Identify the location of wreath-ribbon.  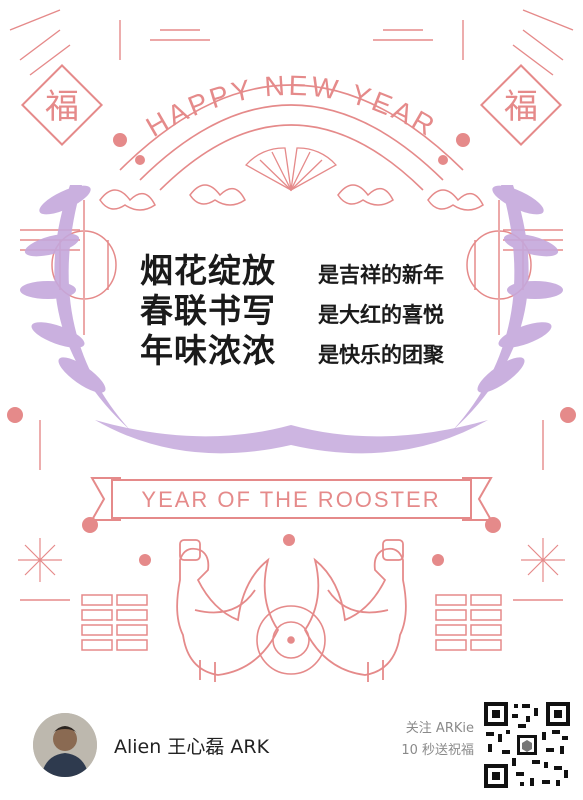
(291, 437).